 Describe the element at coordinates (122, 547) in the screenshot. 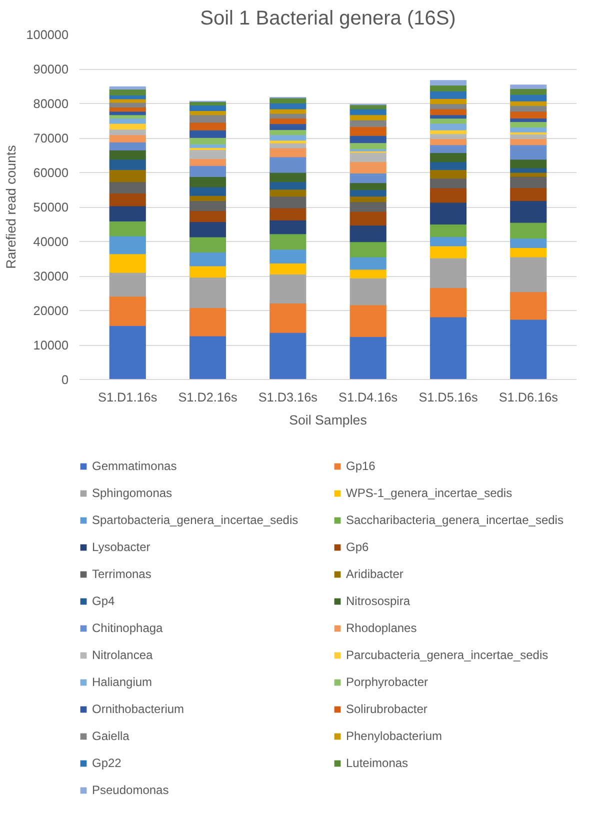

I see `legend-label: Lysobacter` at that location.